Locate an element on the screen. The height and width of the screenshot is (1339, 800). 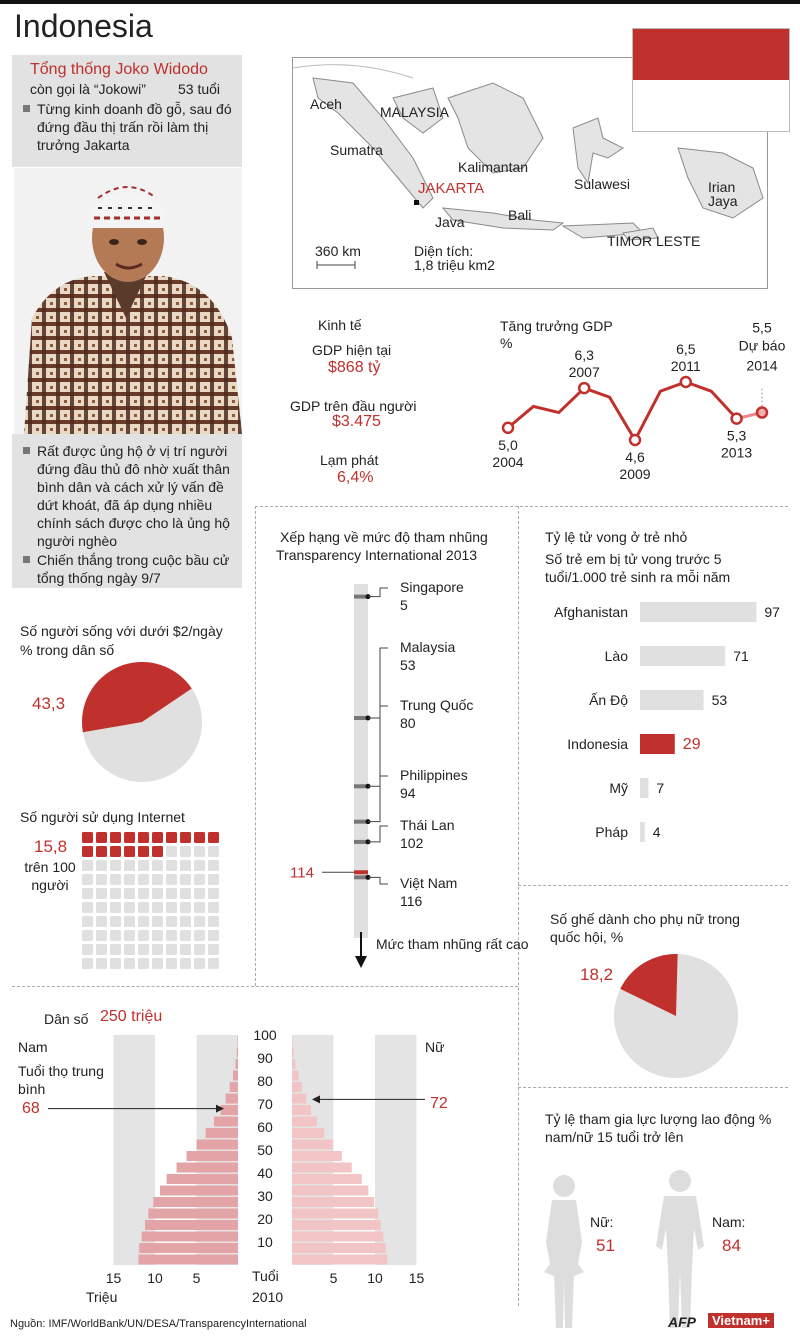
gdp-value: $868 tỷ is located at coordinates (354, 367).